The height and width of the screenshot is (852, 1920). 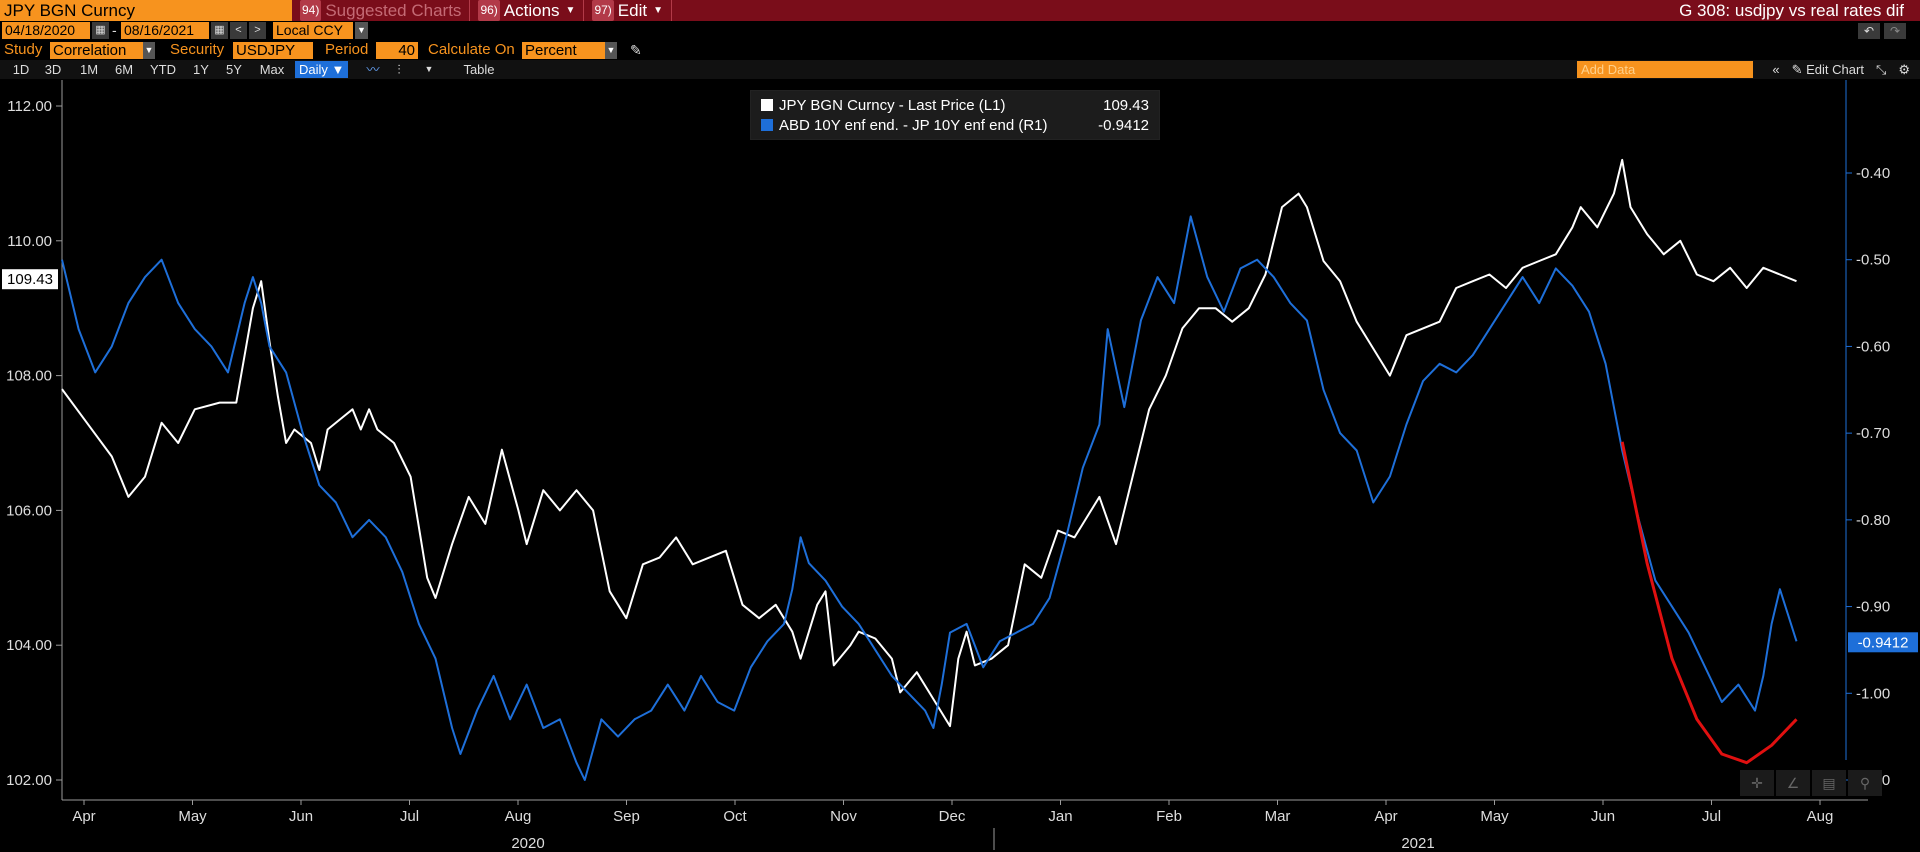 I want to click on x-month-label: Nov, so click(x=843, y=816).